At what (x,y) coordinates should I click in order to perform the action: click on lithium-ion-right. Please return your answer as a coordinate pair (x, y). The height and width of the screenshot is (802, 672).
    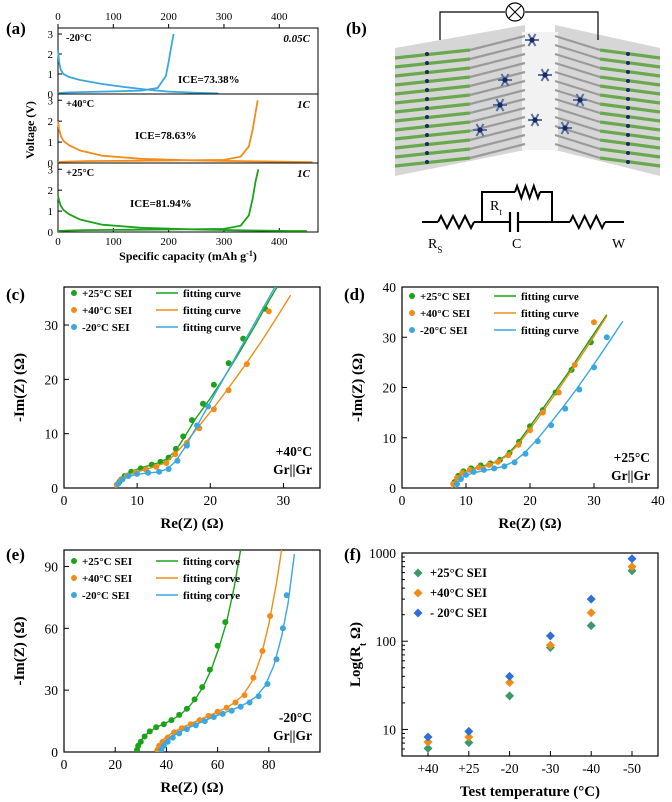
    Looking at the image, I should click on (628, 54).